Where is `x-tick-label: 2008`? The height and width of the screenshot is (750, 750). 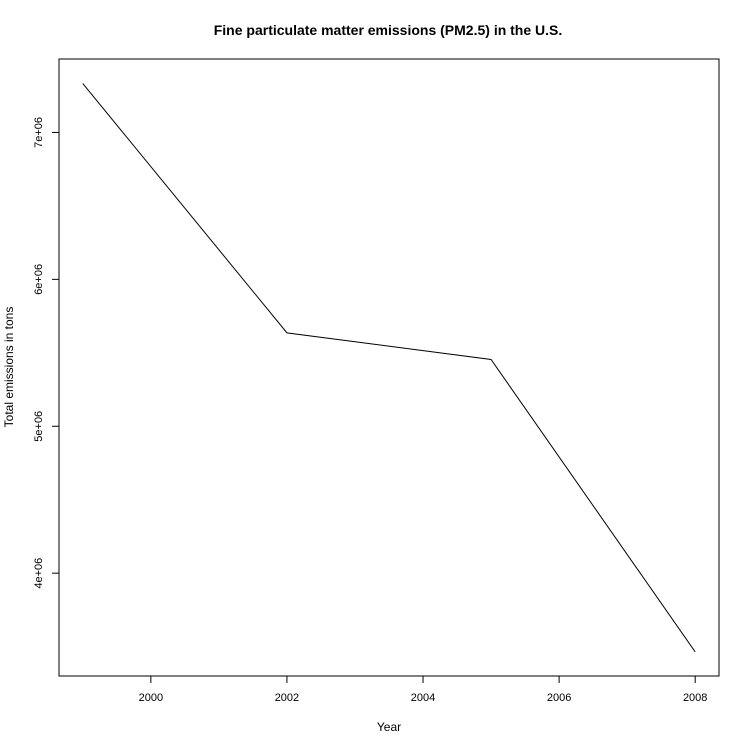 x-tick-label: 2008 is located at coordinates (695, 698).